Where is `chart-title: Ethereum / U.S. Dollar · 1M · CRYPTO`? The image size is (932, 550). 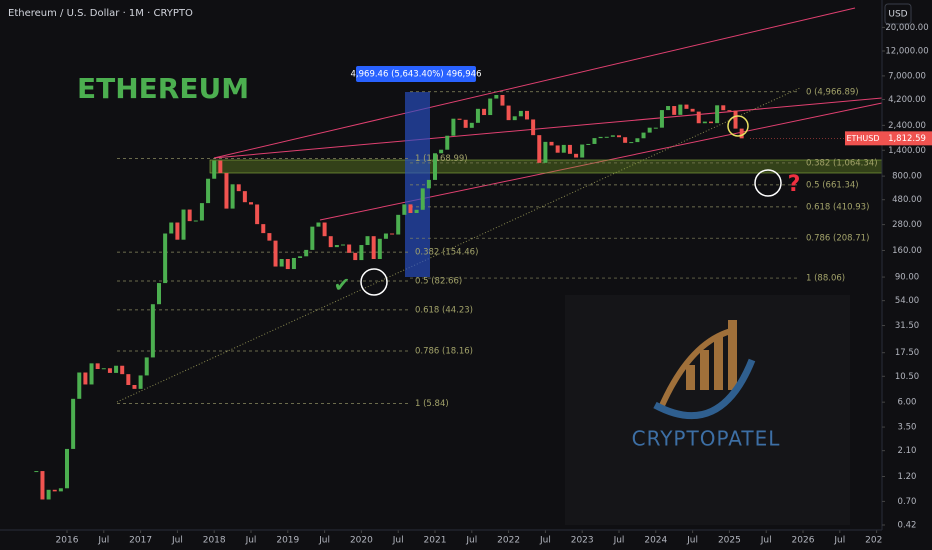
chart-title: Ethereum / U.S. Dollar · 1M · CRYPTO is located at coordinates (100, 13).